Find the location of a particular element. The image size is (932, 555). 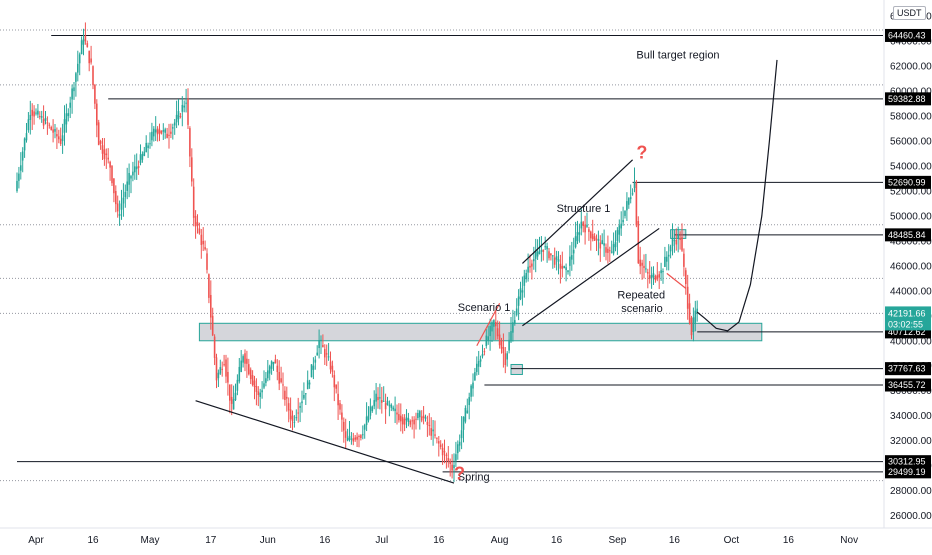

level-tag-text: 37767.63 is located at coordinates (907, 369).